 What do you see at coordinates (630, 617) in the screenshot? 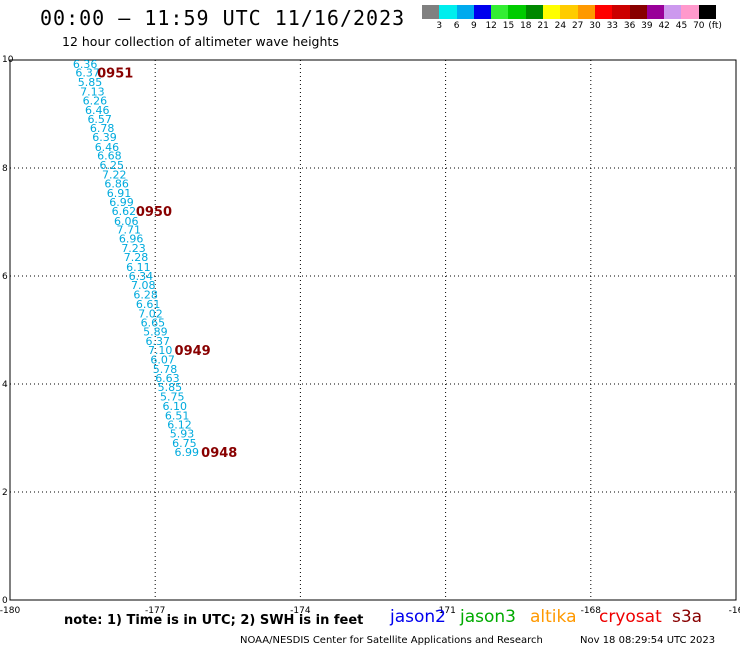
I see `satellite-cryosat-label: cryosat` at bounding box center [630, 617].